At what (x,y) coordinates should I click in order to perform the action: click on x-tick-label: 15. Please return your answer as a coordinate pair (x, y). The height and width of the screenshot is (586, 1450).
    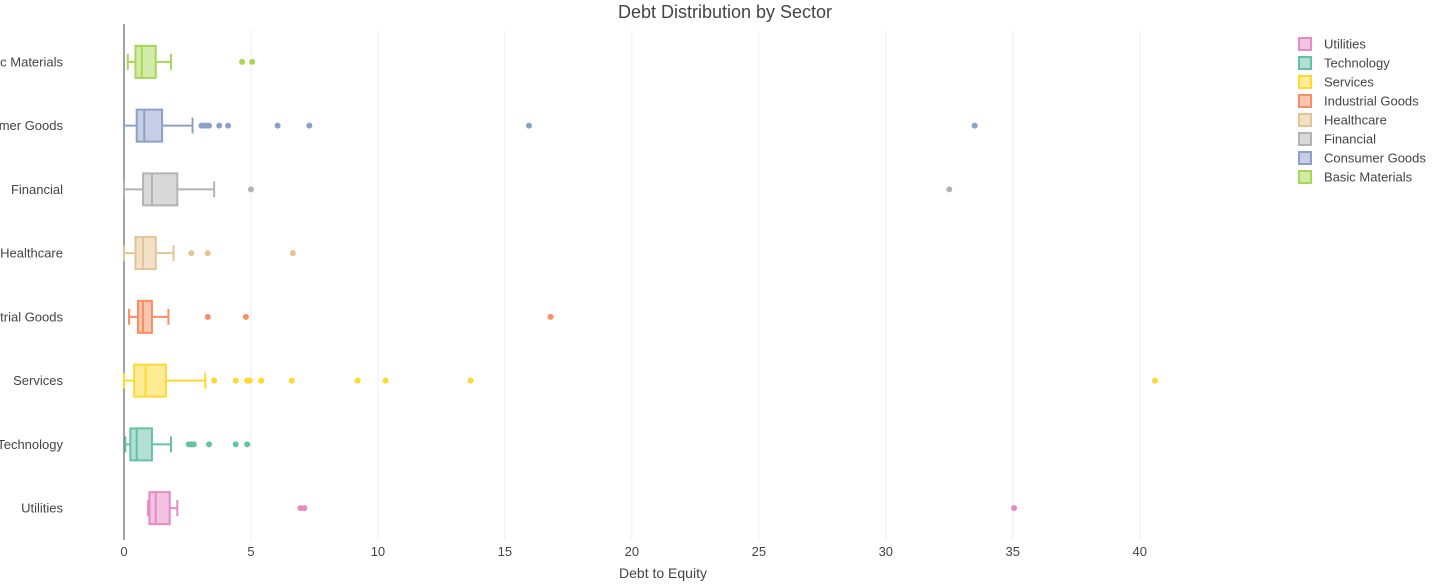
    Looking at the image, I should click on (505, 551).